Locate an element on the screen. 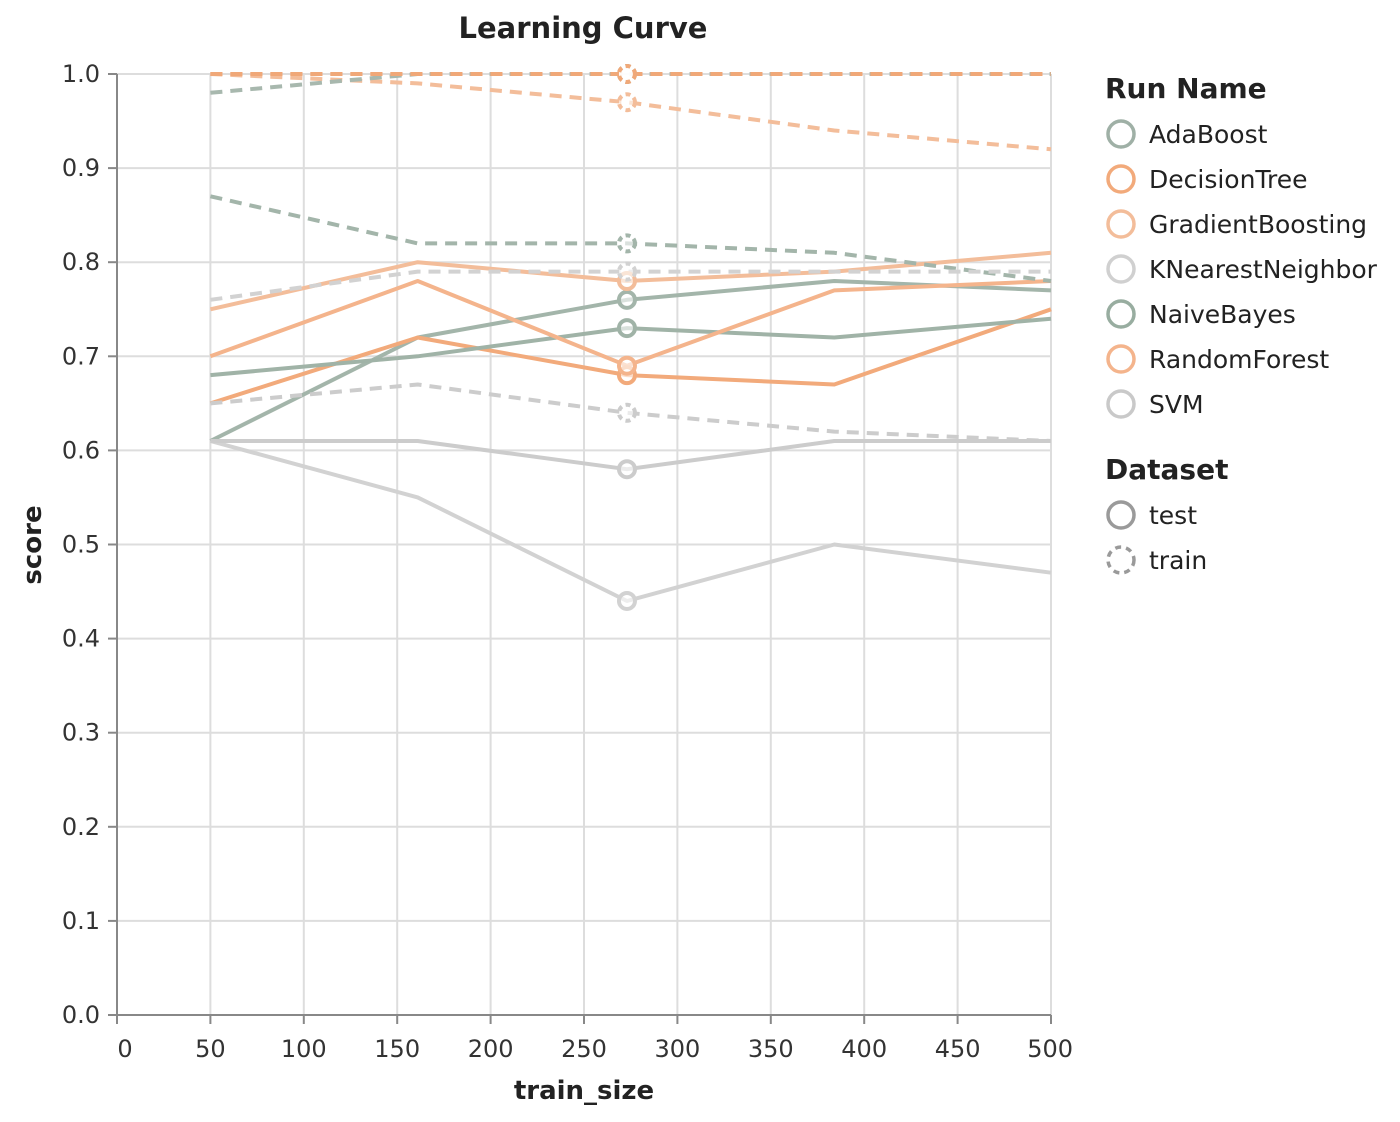 The width and height of the screenshot is (1400, 1122). y-tick-label: 0.7 is located at coordinates (81, 356).